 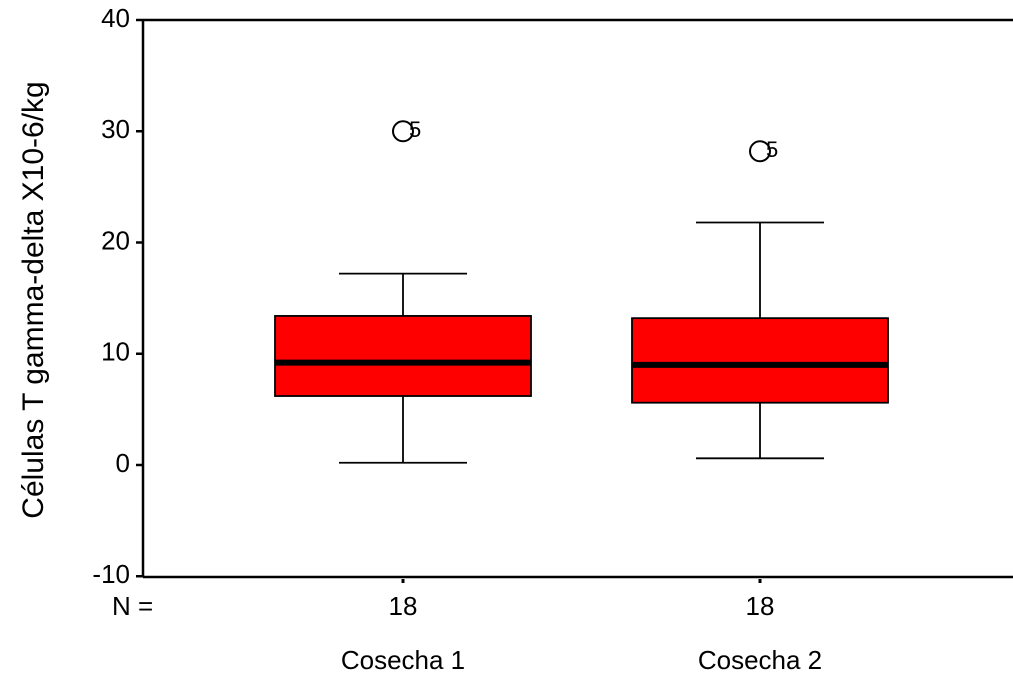 I want to click on x-tick-label: Cosecha 2, so click(x=760, y=660).